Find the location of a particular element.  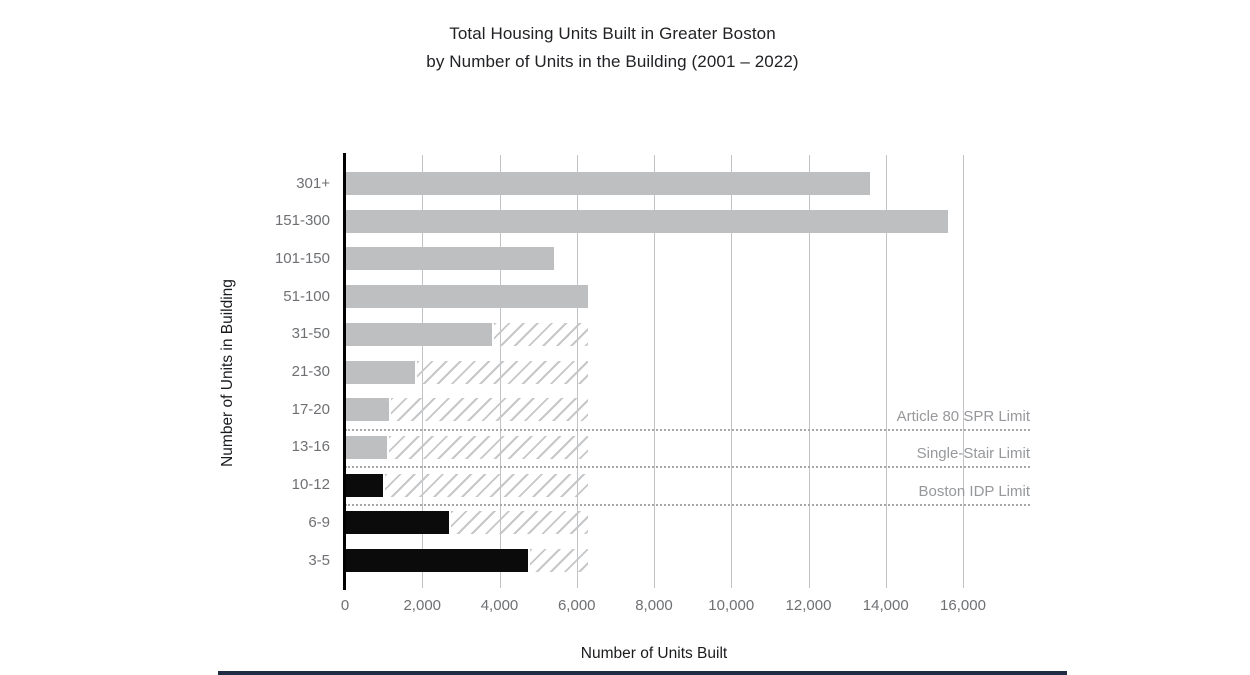

y-tick-label: 31-50 is located at coordinates (310, 334).